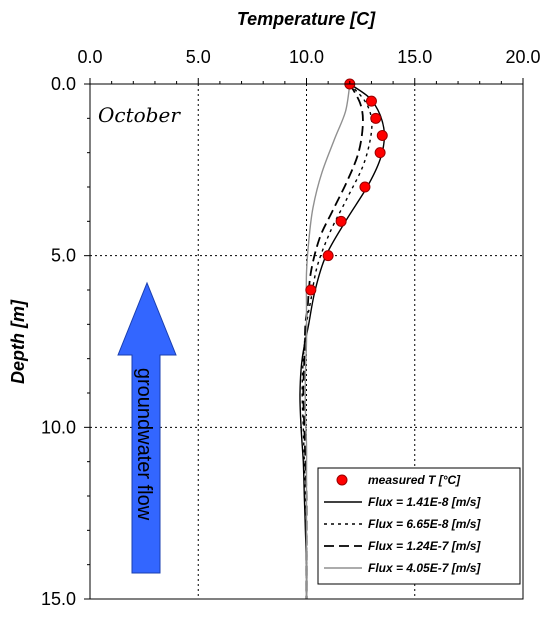 Image resolution: width=551 pixels, height=618 pixels. What do you see at coordinates (58, 599) in the screenshot?
I see `y-tick-label: 15.0` at bounding box center [58, 599].